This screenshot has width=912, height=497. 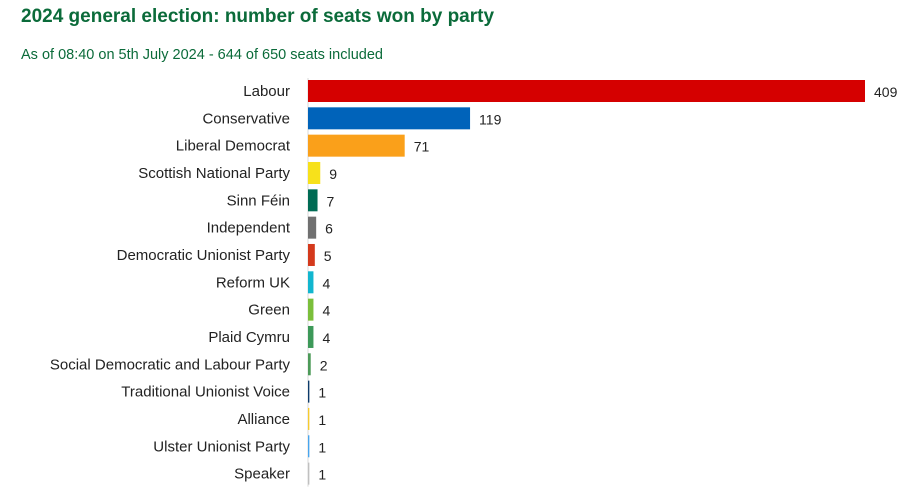 What do you see at coordinates (331, 201) in the screenshot?
I see `value-label: 7` at bounding box center [331, 201].